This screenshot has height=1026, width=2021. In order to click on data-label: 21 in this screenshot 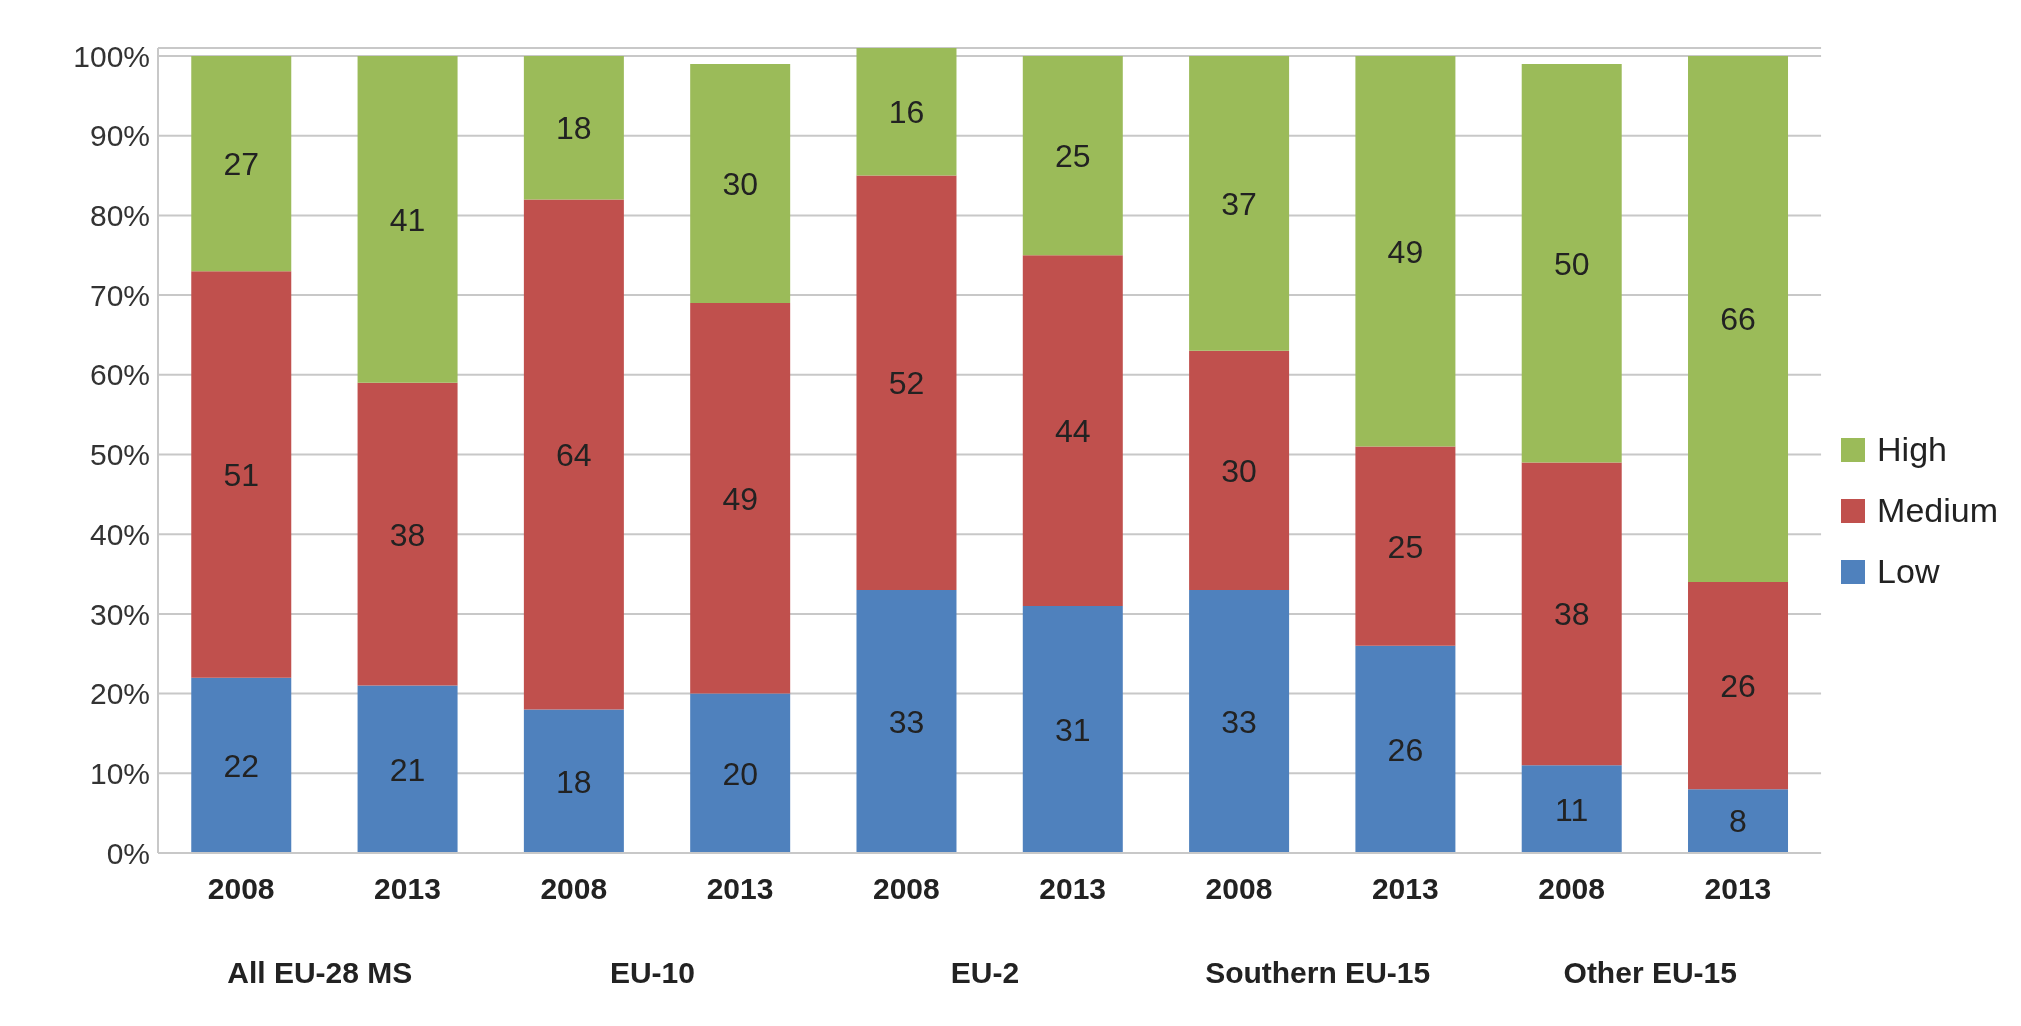, I will do `click(407, 769)`.